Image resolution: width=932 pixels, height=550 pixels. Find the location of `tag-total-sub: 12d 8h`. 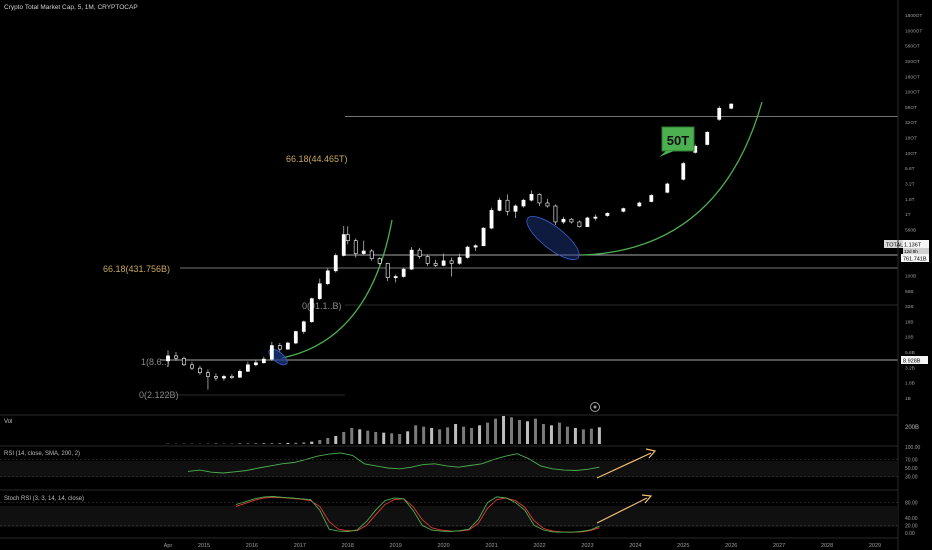

tag-total-sub: 12d 8h is located at coordinates (911, 251).